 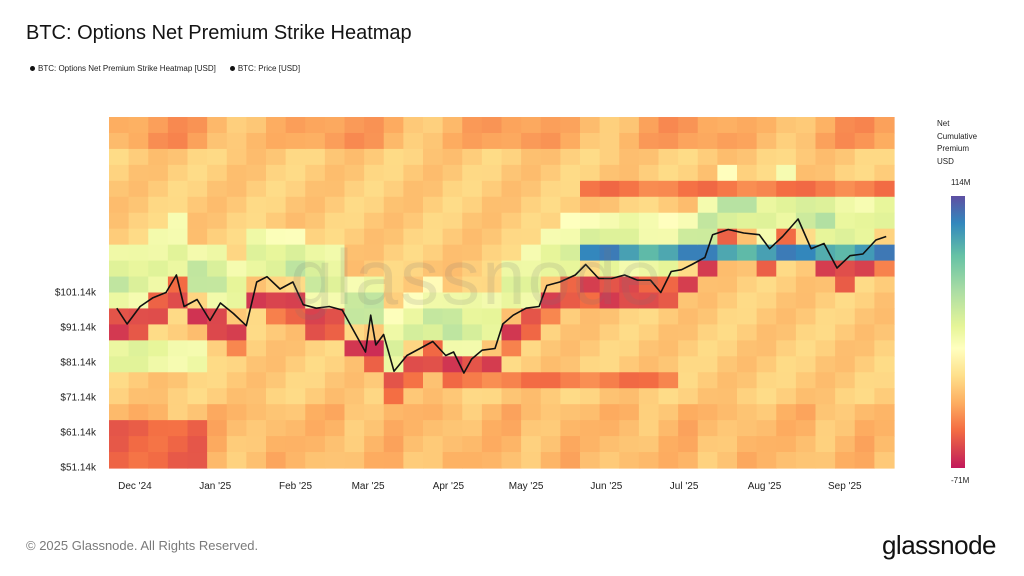 I want to click on colorbar-title: Net Cumulative Premium USD, so click(x=967, y=143).